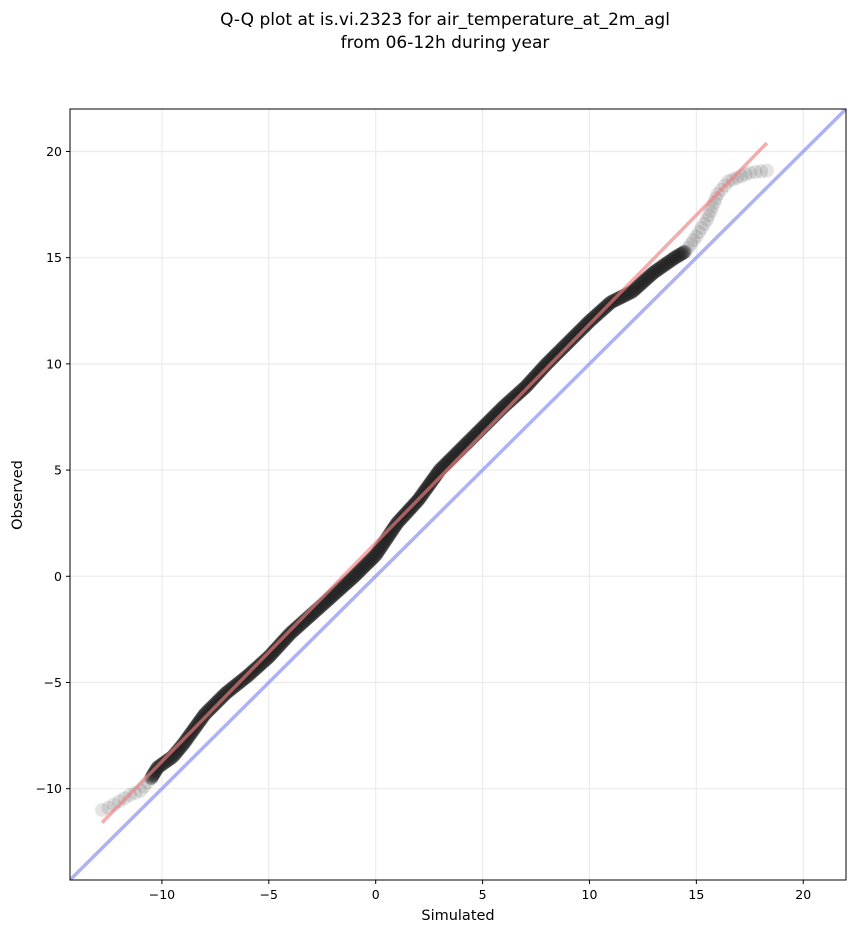  Describe the element at coordinates (18, 495) in the screenshot. I see `y-axis-label: Observed` at that location.